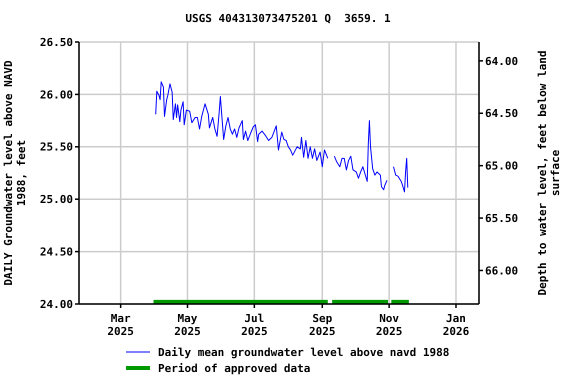 The width and height of the screenshot is (576, 384). Describe the element at coordinates (56, 95) in the screenshot. I see `y-tick-label: 26.00` at that location.